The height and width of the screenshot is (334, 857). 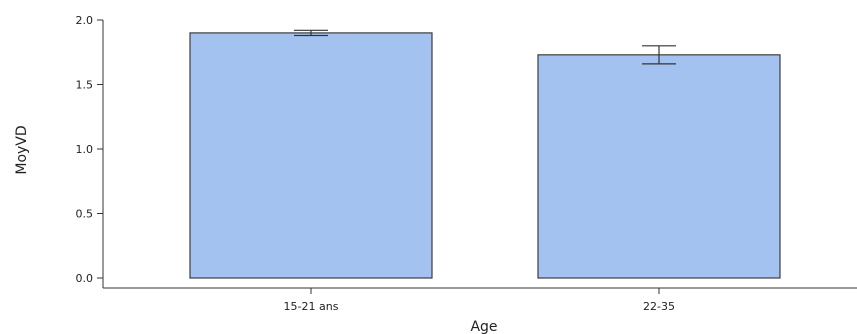 I want to click on y-axis-title: MoyVD, so click(x=22, y=149).